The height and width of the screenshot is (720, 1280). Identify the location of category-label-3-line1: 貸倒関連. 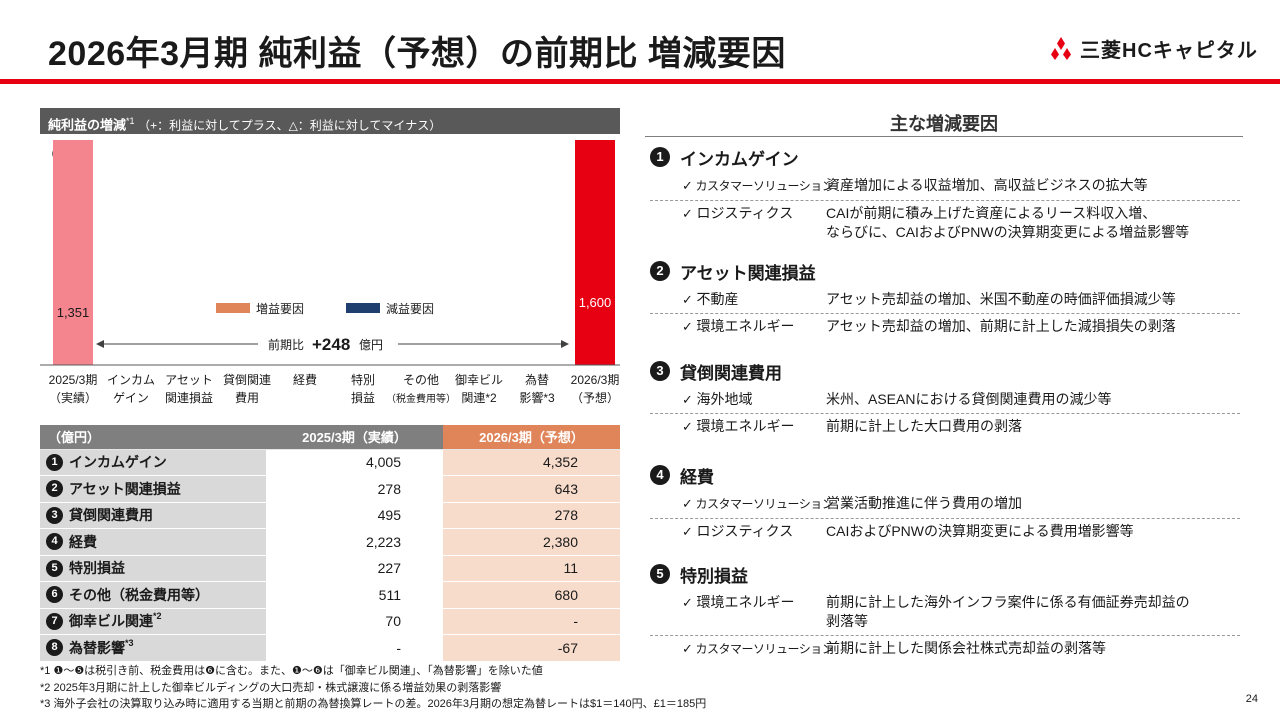
(247, 379).